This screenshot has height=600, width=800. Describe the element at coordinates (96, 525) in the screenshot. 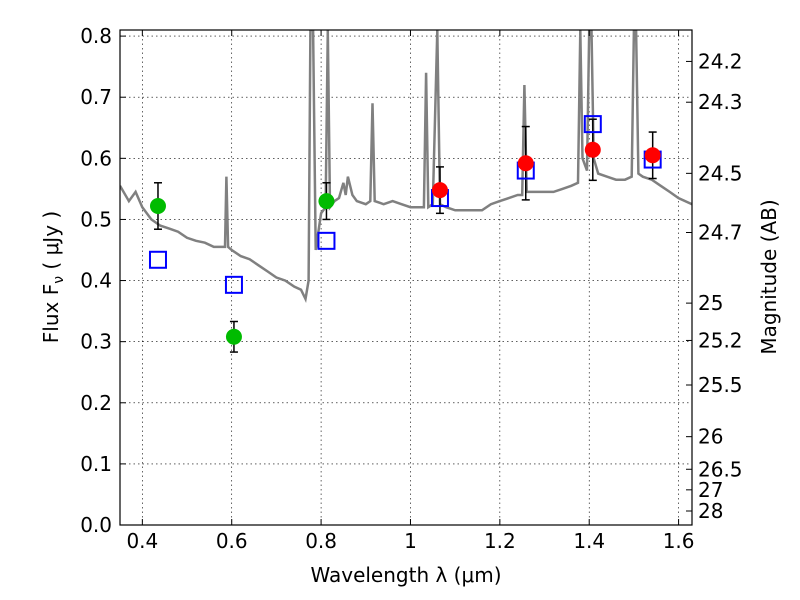

I see `y-tick-label: 0.0` at that location.